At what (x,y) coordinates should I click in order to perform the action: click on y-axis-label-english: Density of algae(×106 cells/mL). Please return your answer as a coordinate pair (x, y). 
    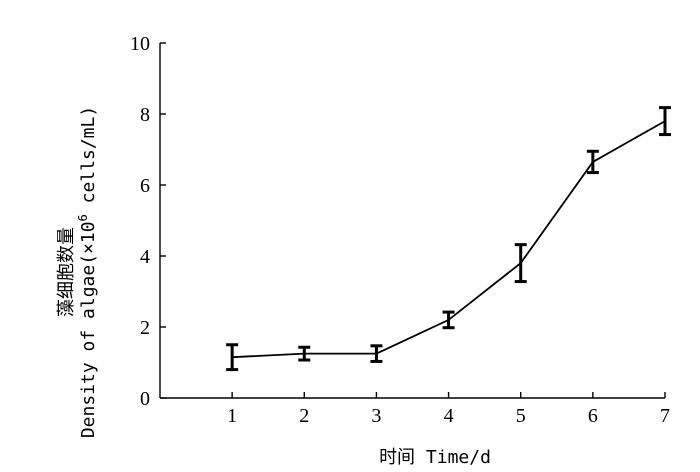
    Looking at the image, I should click on (87, 272).